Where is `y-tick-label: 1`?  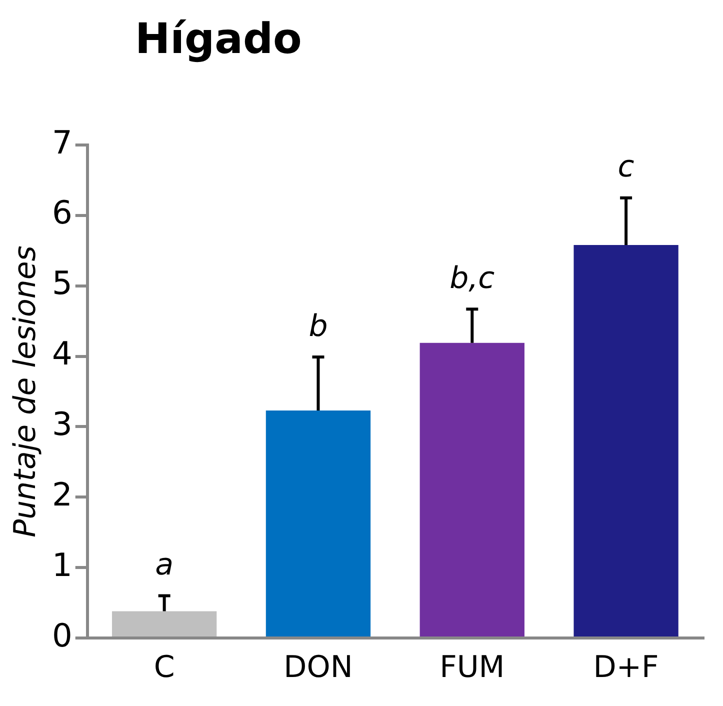
y-tick-label: 1 is located at coordinates (62, 565).